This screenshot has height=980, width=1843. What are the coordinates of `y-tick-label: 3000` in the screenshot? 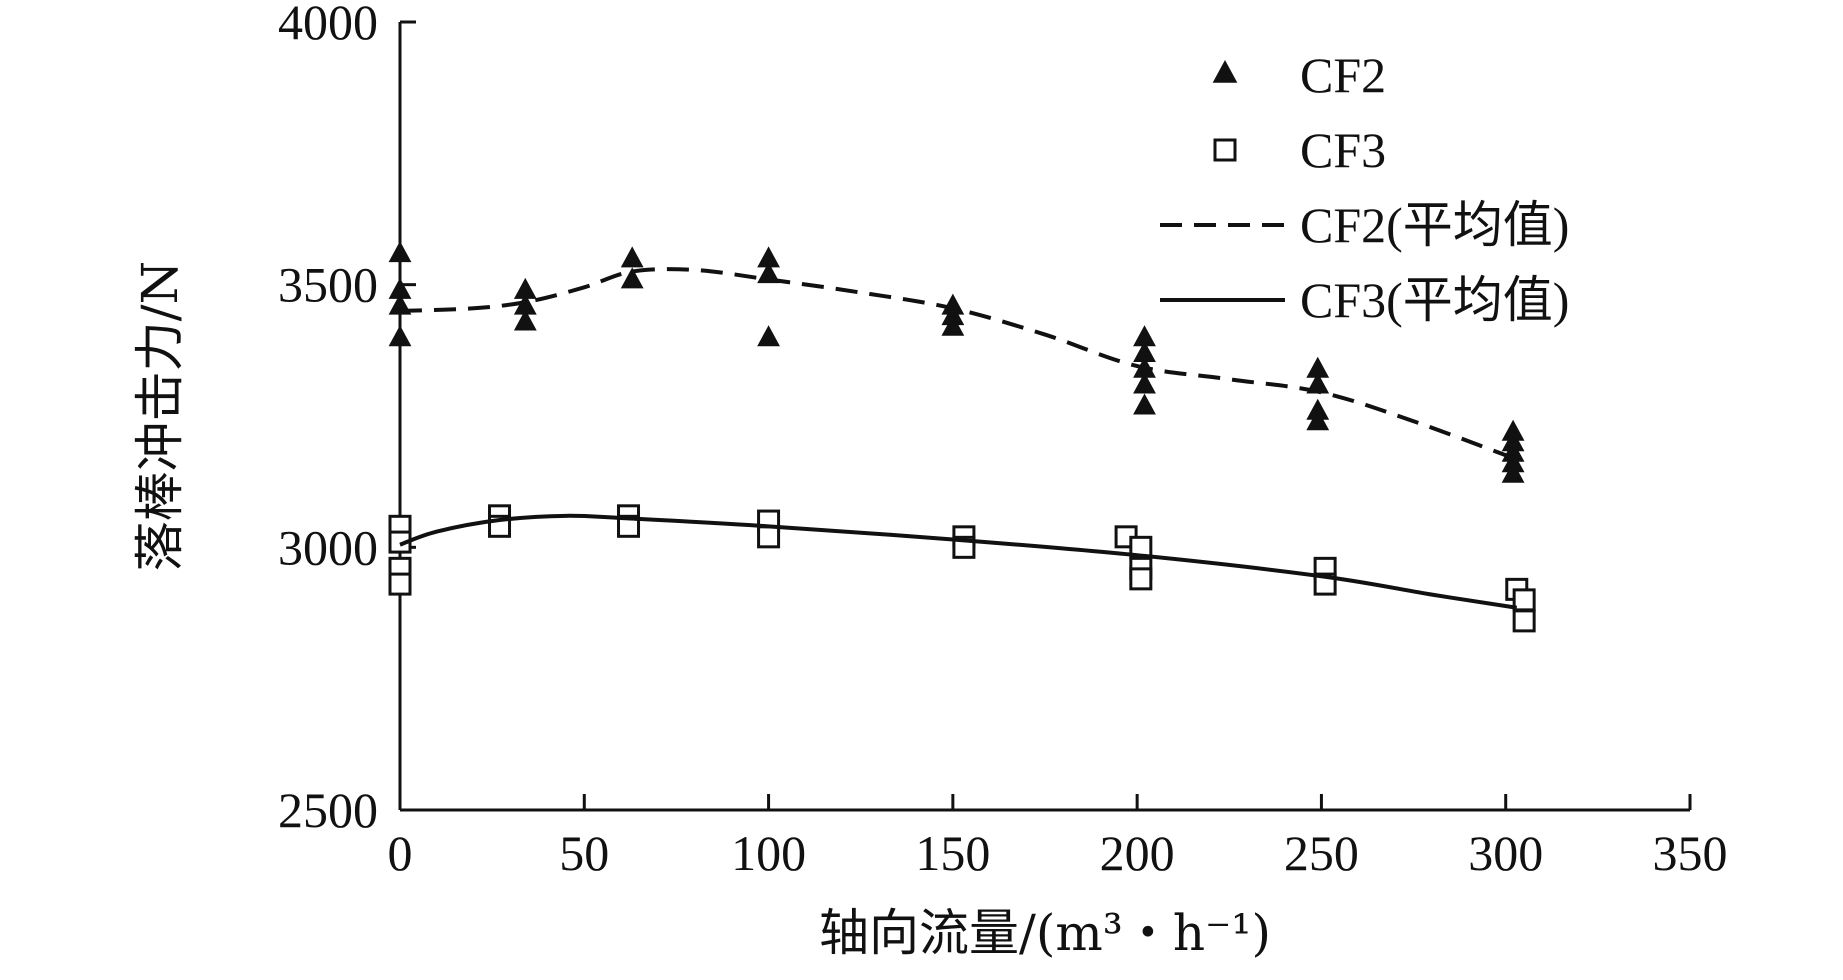 It's located at (328, 547).